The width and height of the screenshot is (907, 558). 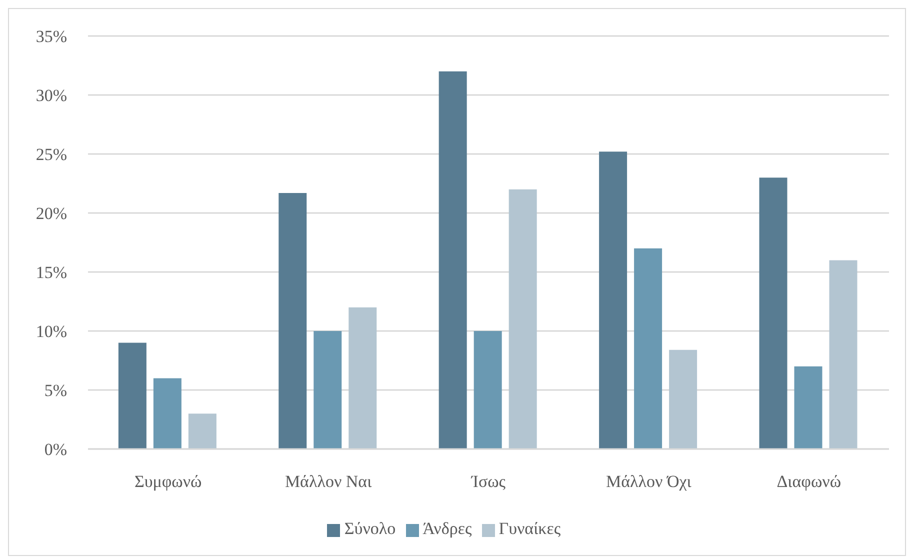 What do you see at coordinates (51, 154) in the screenshot?
I see `y-tick-label: 25%` at bounding box center [51, 154].